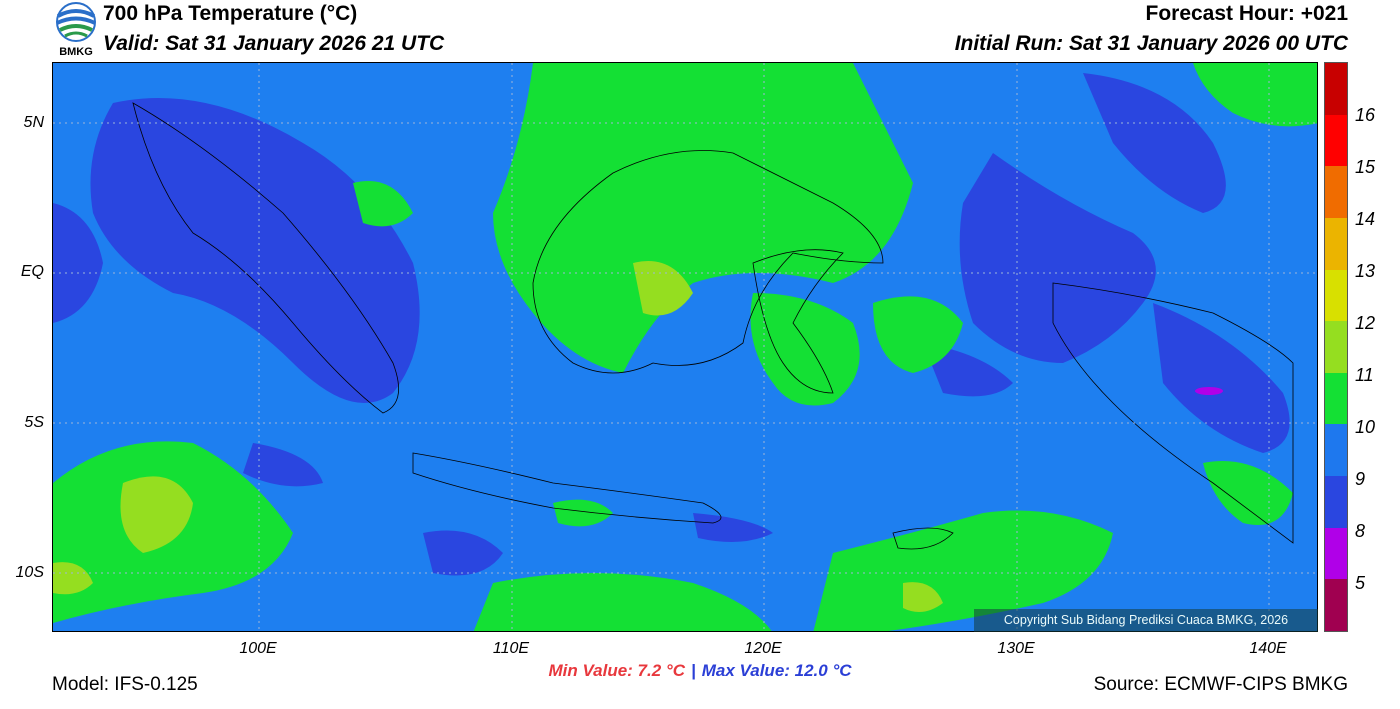 Image resolution: width=1400 pixels, height=709 pixels. Describe the element at coordinates (258, 648) in the screenshot. I see `lon-label-100e: 100E` at that location.